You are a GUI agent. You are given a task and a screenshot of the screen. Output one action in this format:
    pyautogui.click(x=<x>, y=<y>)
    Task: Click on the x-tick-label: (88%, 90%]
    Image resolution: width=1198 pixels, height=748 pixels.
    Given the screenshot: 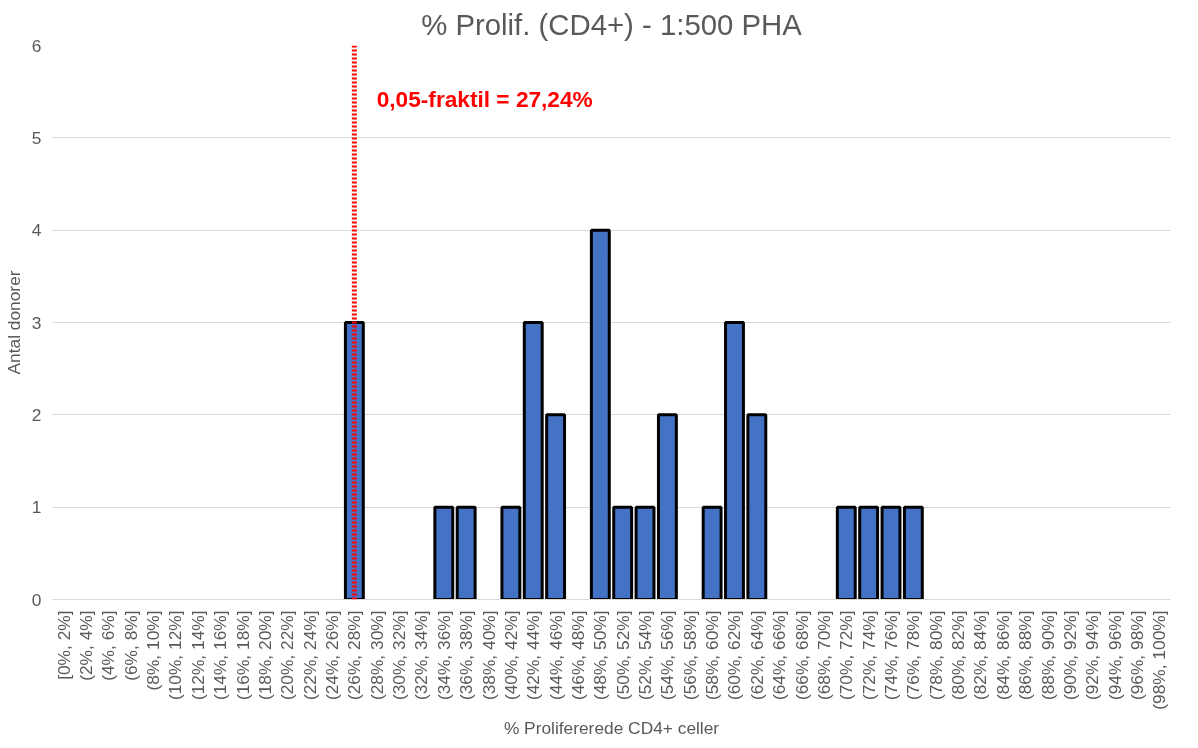 What is the action you would take?
    pyautogui.click(x=1047, y=655)
    